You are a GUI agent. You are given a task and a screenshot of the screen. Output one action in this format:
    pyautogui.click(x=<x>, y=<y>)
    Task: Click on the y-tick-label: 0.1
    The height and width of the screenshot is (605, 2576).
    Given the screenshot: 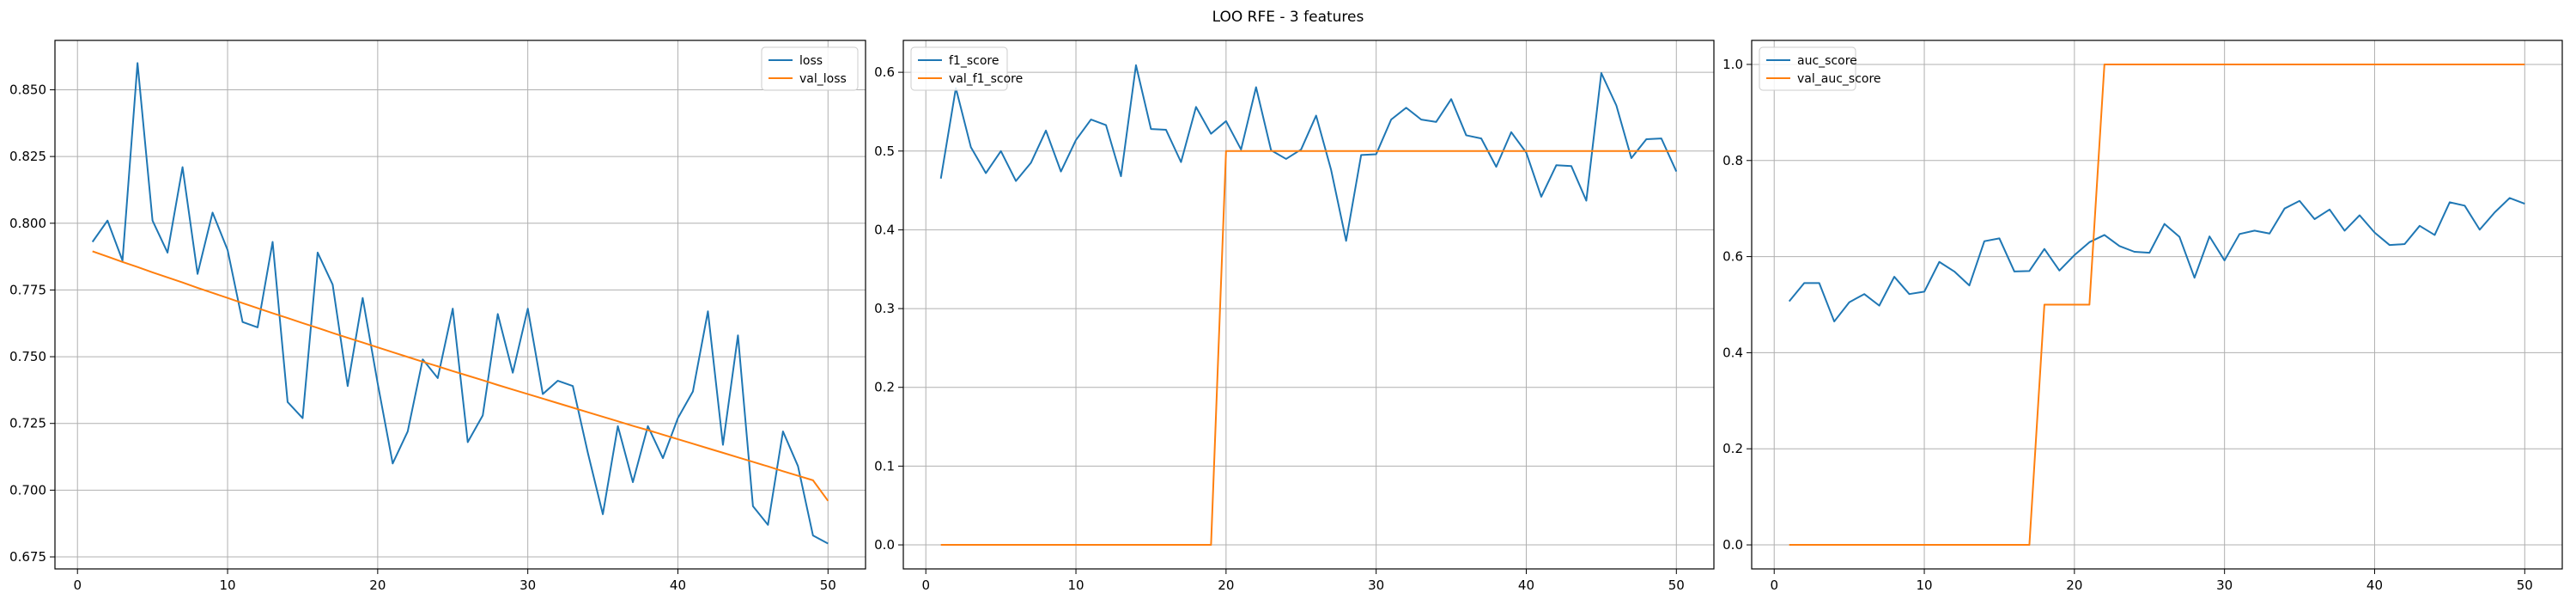 What is the action you would take?
    pyautogui.click(x=885, y=466)
    